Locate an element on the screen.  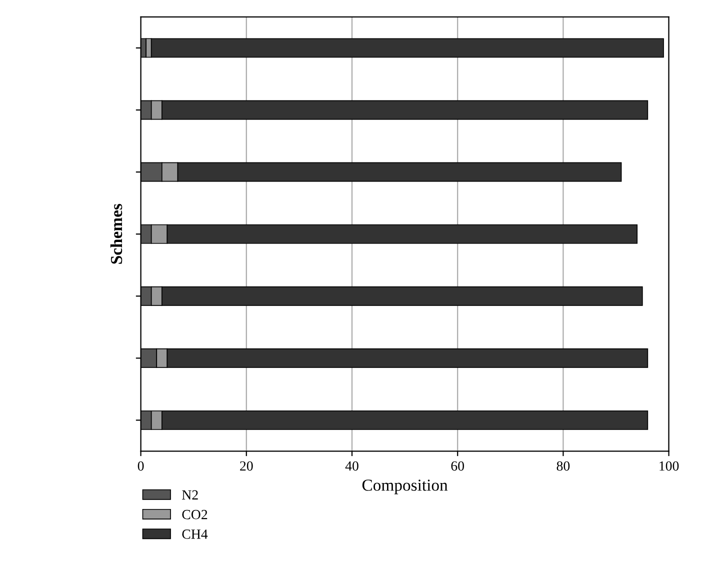
x-tick-label: 20 is located at coordinates (246, 466).